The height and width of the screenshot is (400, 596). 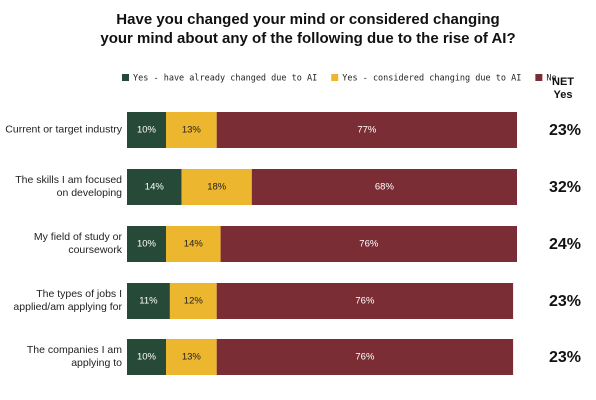 What do you see at coordinates (74, 356) in the screenshot?
I see `category-label: The companies I am applying to` at bounding box center [74, 356].